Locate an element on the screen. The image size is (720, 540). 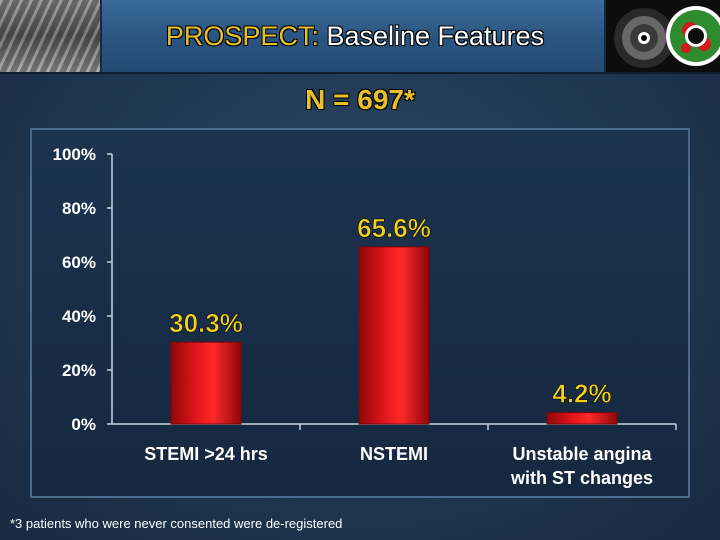
angiogram-image is located at coordinates (51, 36).